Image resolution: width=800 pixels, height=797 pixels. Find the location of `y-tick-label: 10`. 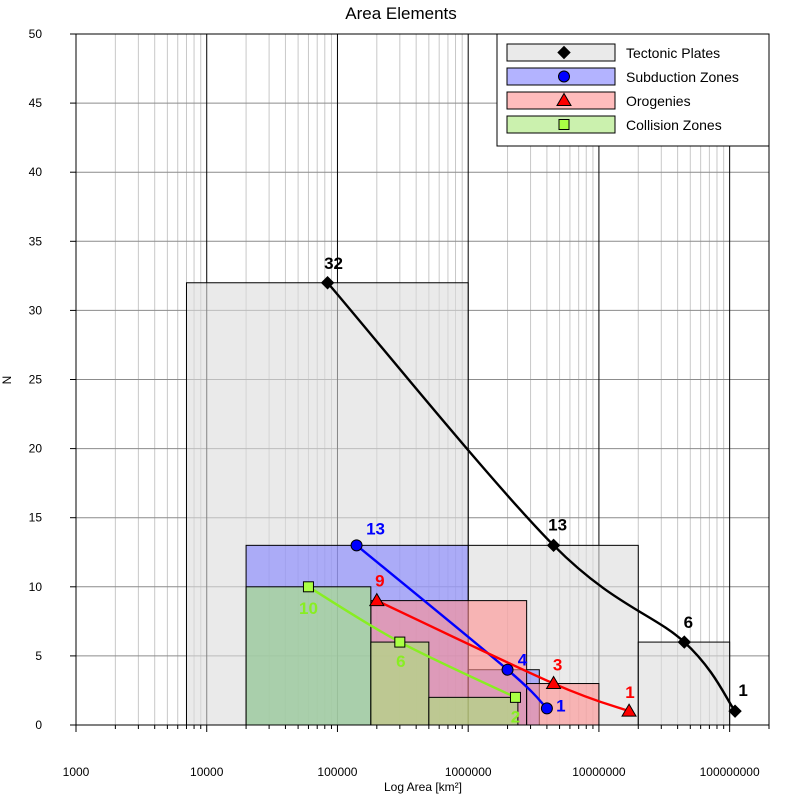

y-tick-label: 10 is located at coordinates (36, 587).